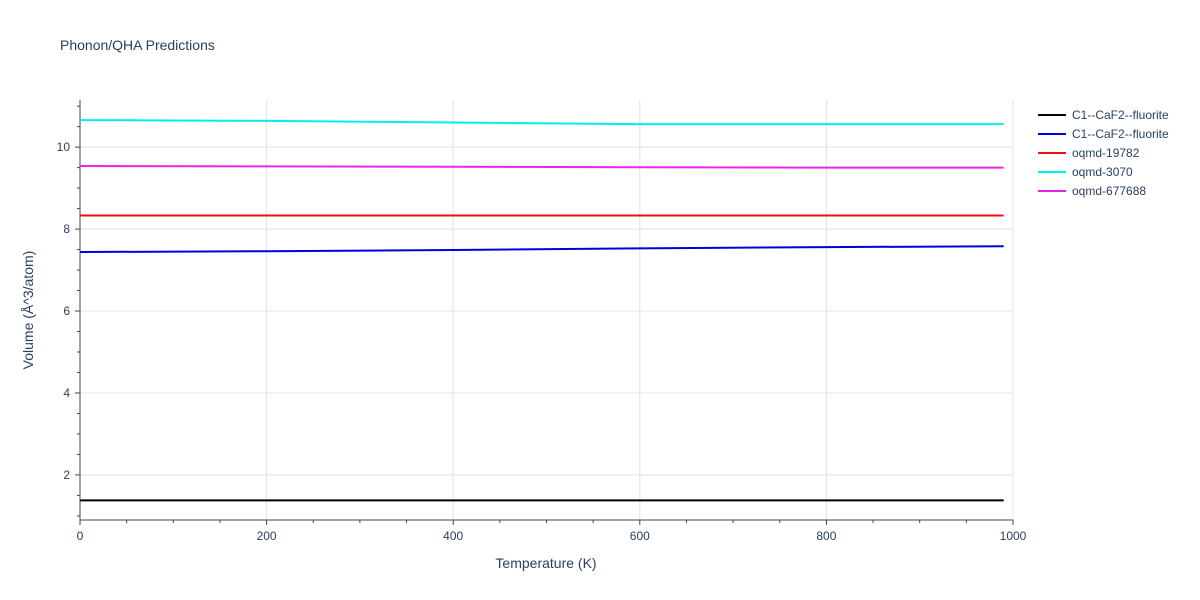 The width and height of the screenshot is (1200, 600). Describe the element at coordinates (267, 536) in the screenshot. I see `x-tick-label: 200` at that location.